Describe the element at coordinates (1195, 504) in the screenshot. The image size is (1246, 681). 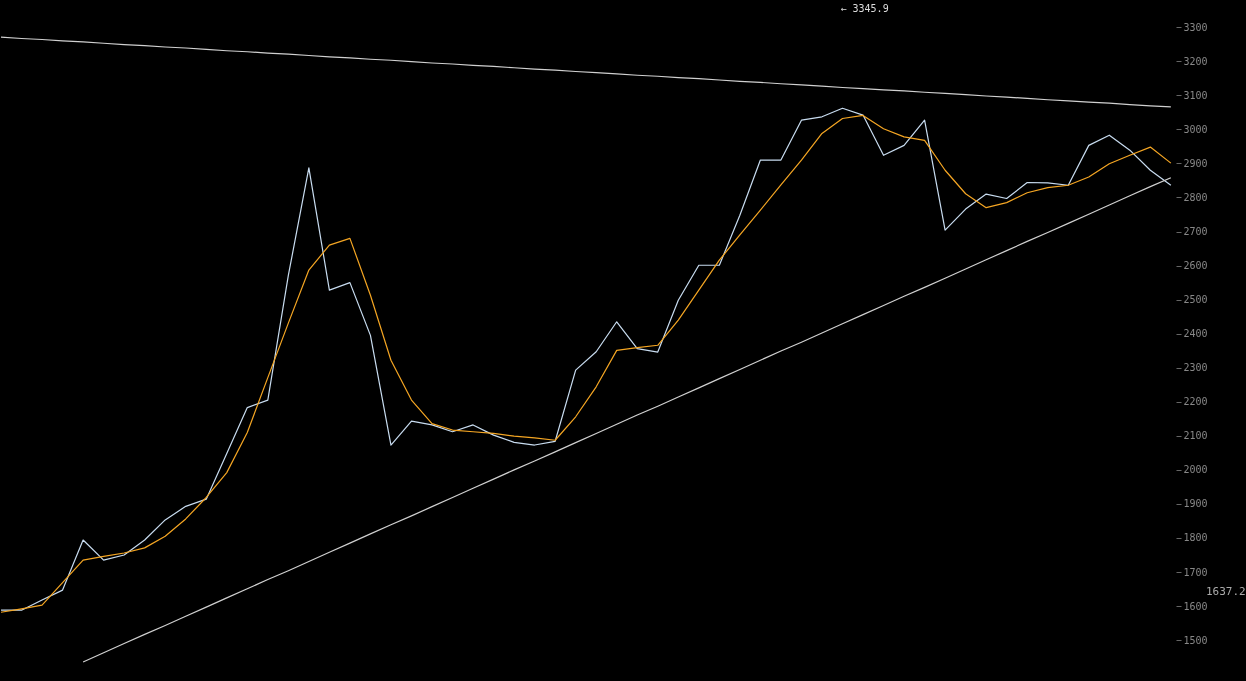
I see `y-tick-label: 1900` at that location.